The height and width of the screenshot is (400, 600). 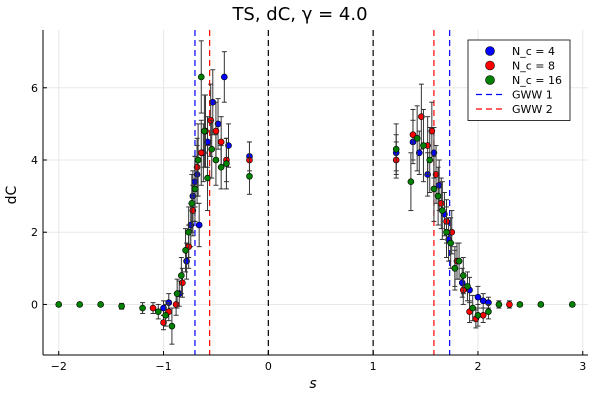 What do you see at coordinates (532, 95) in the screenshot?
I see `legend-label: GWW 1` at bounding box center [532, 95].